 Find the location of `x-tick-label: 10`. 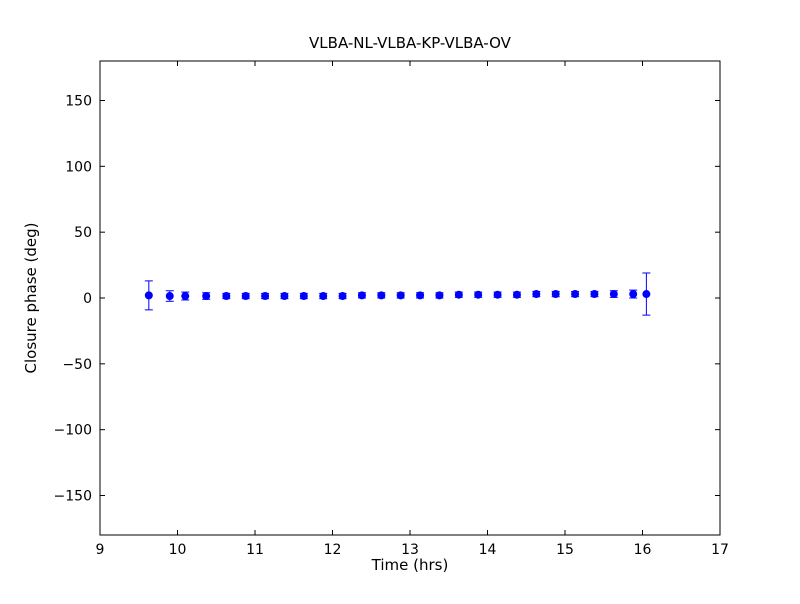

x-tick-label: 10 is located at coordinates (178, 550).